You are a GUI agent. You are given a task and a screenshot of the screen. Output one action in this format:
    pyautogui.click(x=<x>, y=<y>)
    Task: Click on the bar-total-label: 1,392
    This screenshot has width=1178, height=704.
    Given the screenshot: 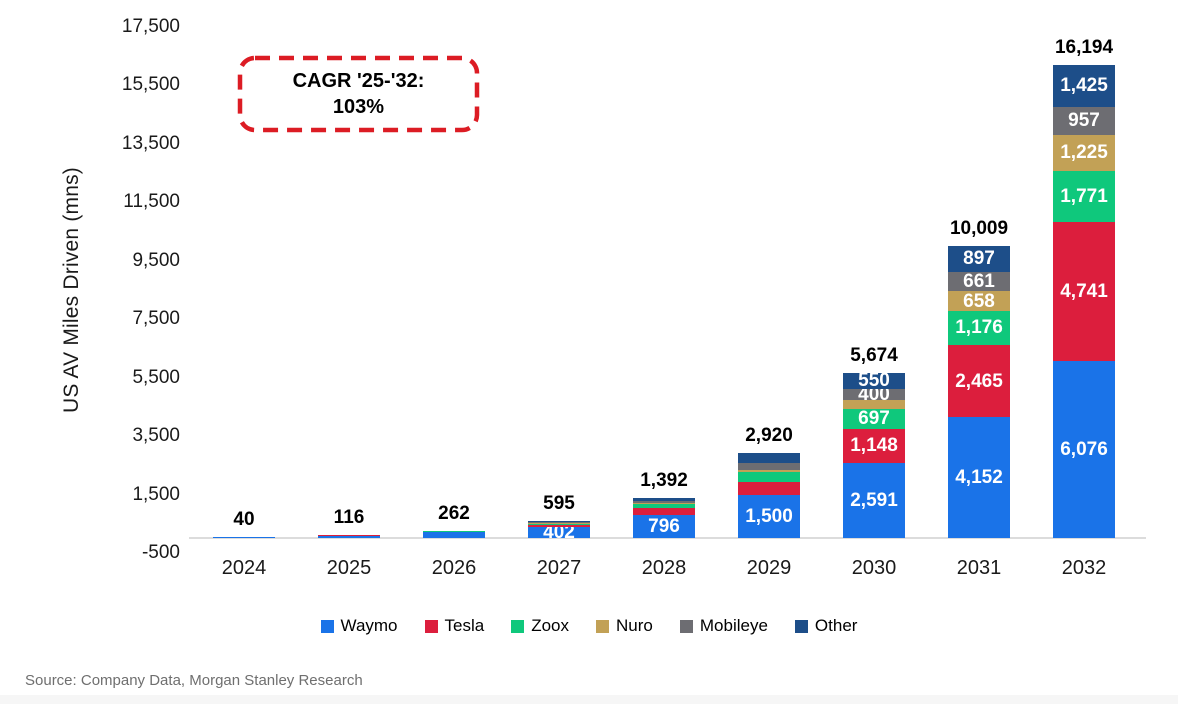 What is the action you would take?
    pyautogui.click(x=664, y=480)
    